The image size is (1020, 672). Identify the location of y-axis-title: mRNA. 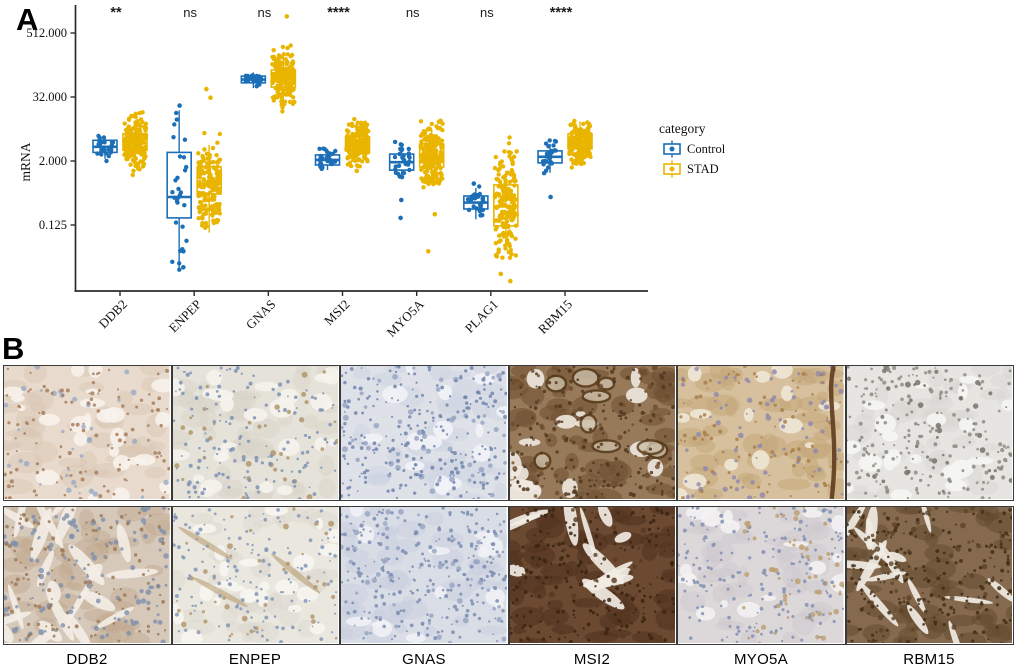
(25, 161).